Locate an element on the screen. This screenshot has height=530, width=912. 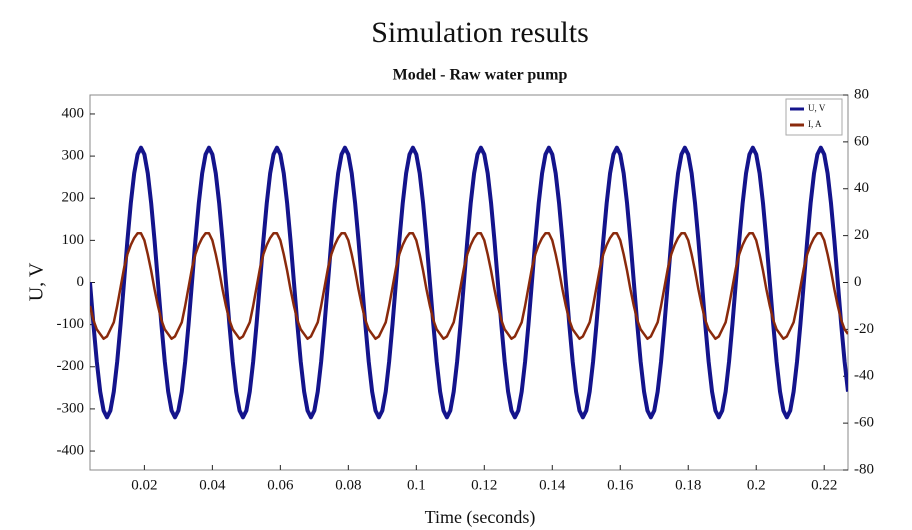
y-tick-label: -300 is located at coordinates (71, 408).